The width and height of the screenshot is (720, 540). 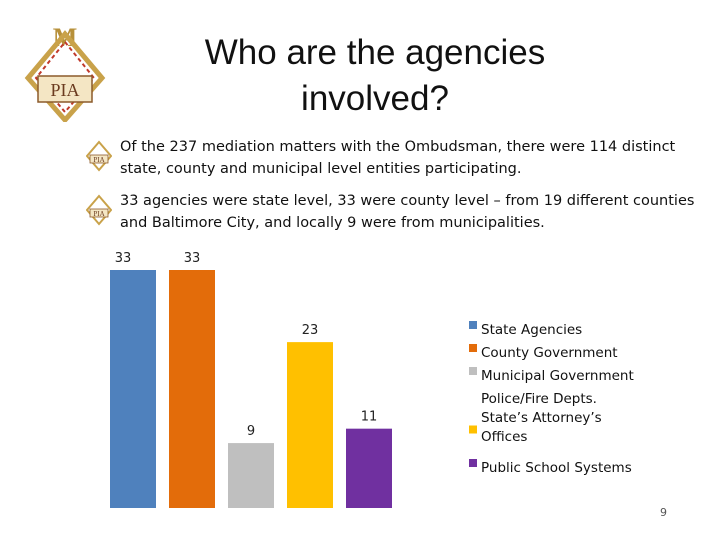 What do you see at coordinates (251, 431) in the screenshot?
I see `data-label: 9` at bounding box center [251, 431].